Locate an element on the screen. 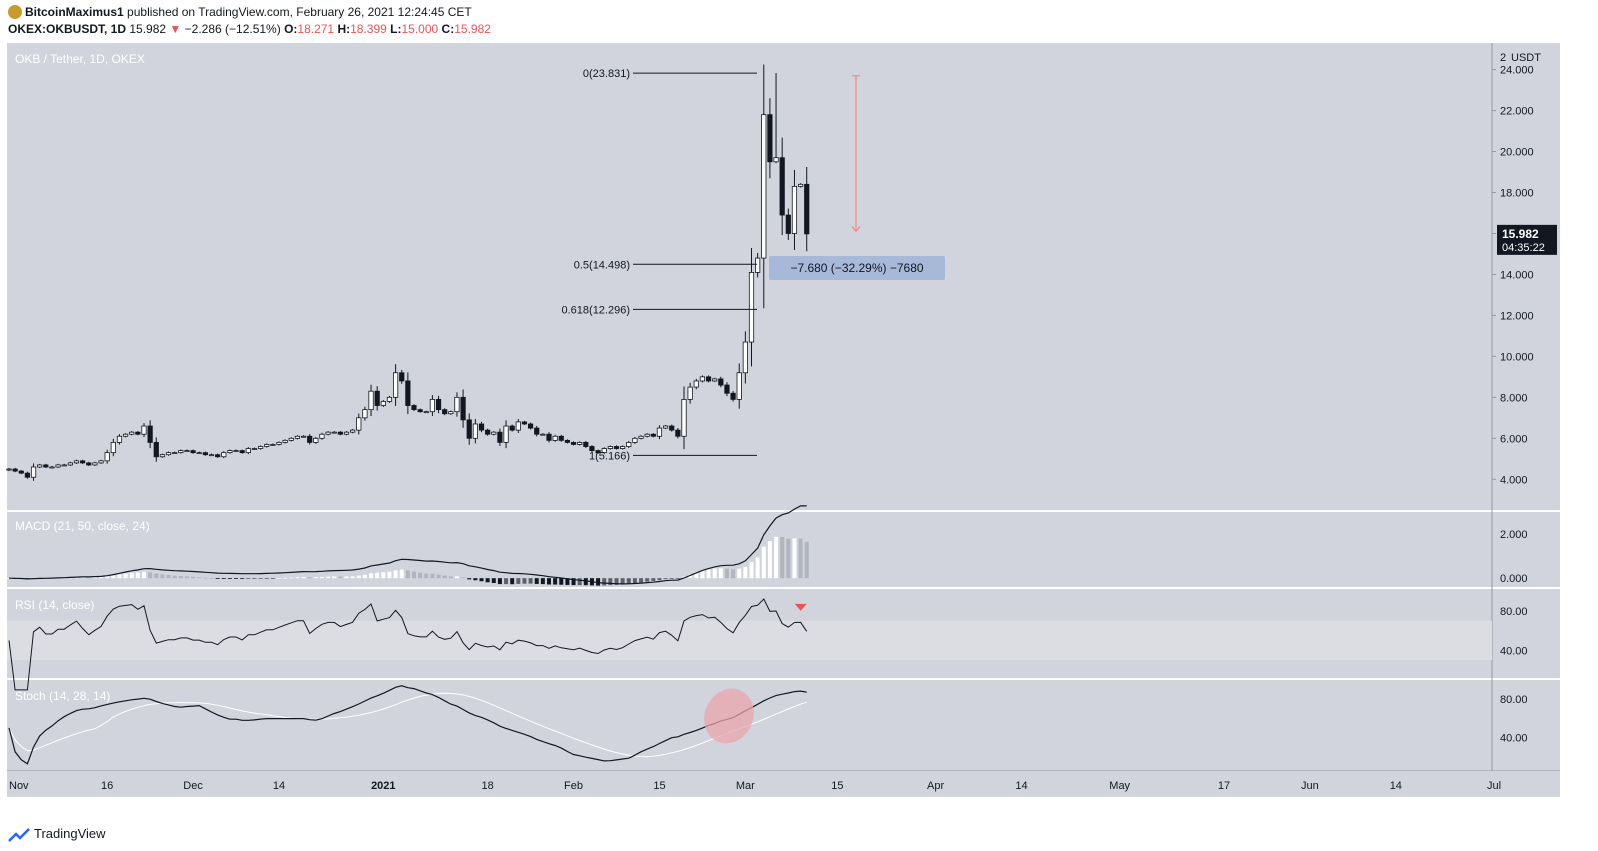 The height and width of the screenshot is (851, 1598). open-label: O: is located at coordinates (291, 29).